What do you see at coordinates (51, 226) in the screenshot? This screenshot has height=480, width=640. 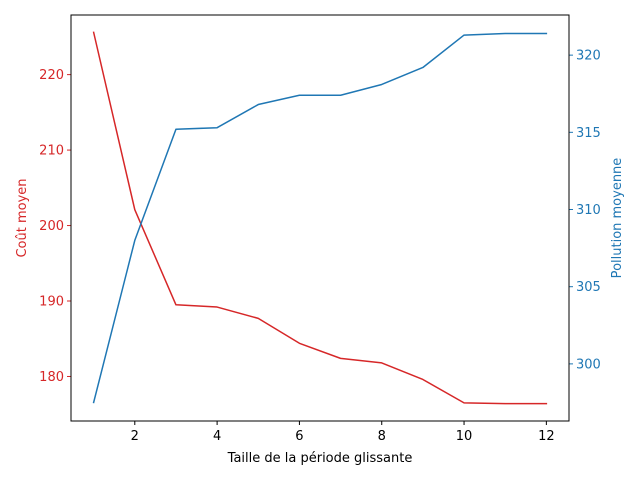 I see `left-y-tick-label: 200` at bounding box center [51, 226].